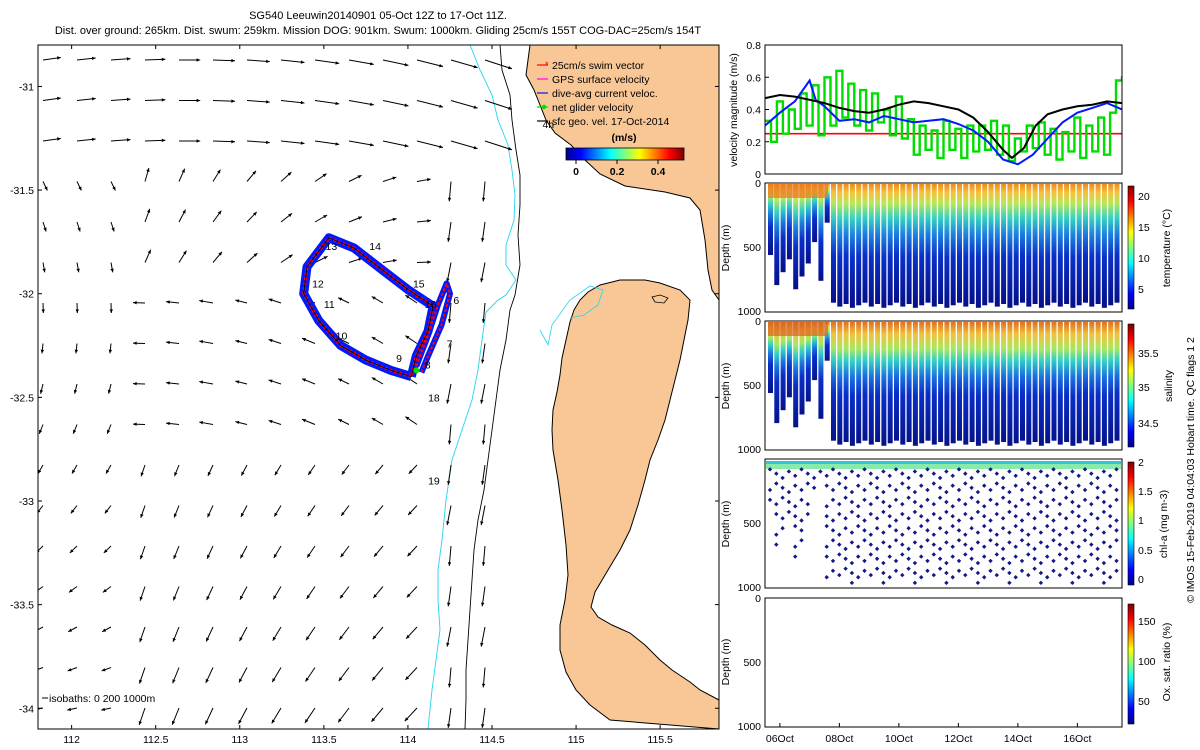 The height and width of the screenshot is (750, 1200). I want to click on chlorophyll-ctick-4: 2, so click(1141, 463).